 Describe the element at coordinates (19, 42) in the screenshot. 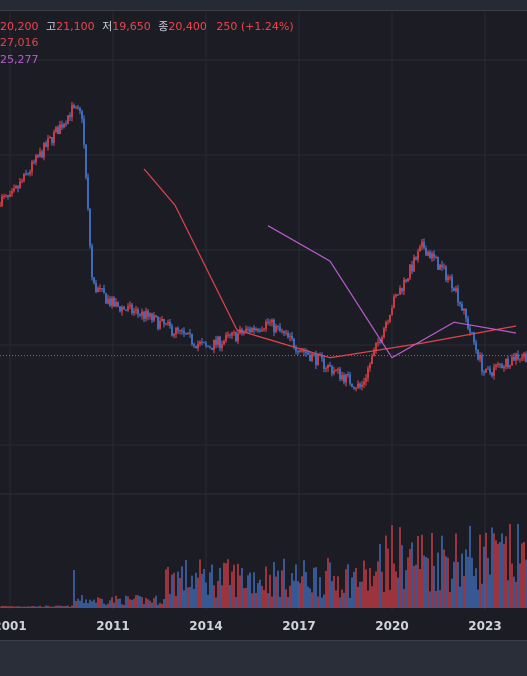

I see `ma-long-value: 27,016` at that location.